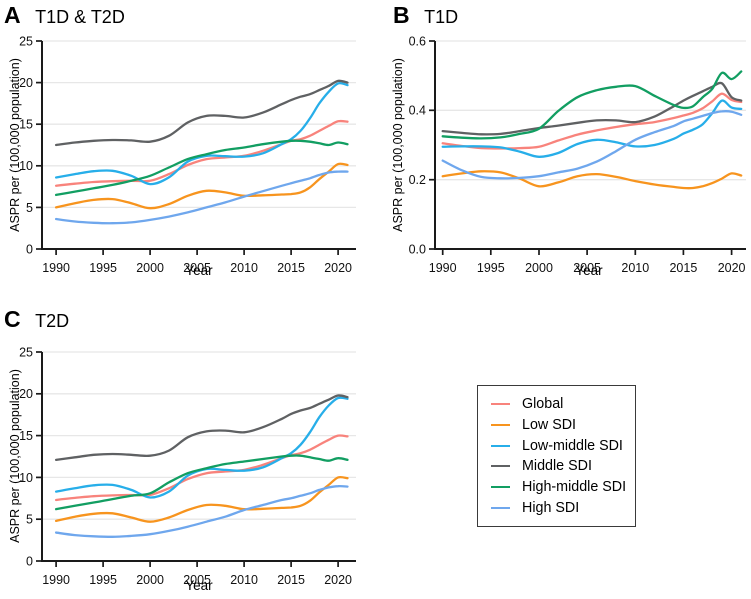  Describe the element at coordinates (551, 507) in the screenshot. I see `legend-label: High SDI` at that location.